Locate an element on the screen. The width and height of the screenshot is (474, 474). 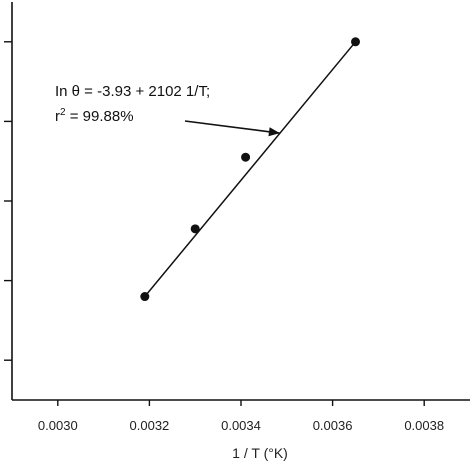
x-tick-label: 0.0038 is located at coordinates (424, 425).